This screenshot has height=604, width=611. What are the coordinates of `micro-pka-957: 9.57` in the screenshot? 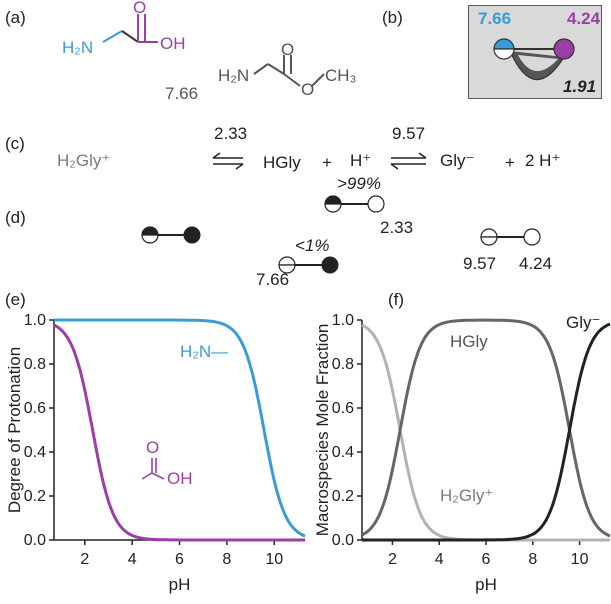 It's located at (480, 263).